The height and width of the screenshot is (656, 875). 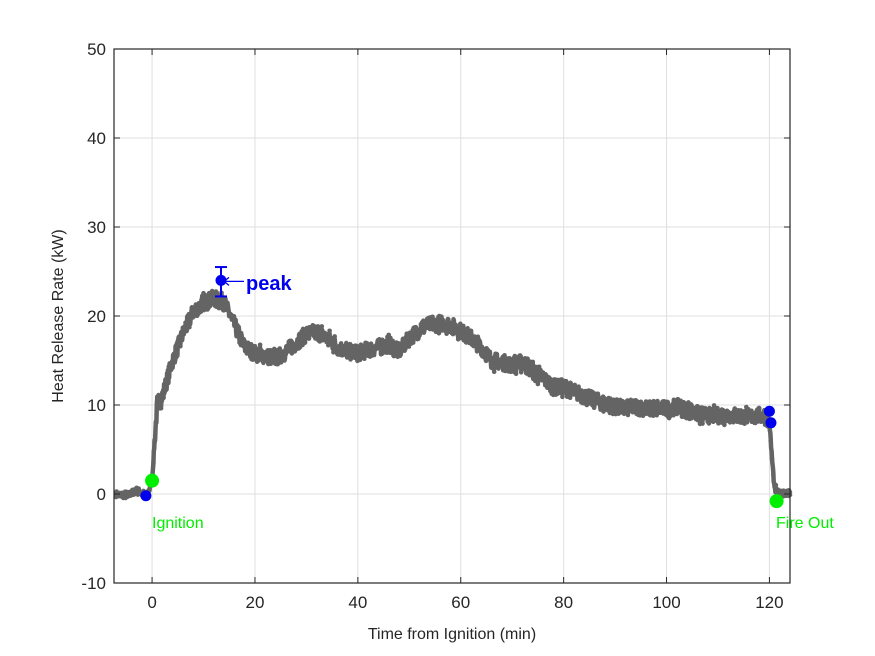 I want to click on x-tick-label: 20, so click(x=255, y=602).